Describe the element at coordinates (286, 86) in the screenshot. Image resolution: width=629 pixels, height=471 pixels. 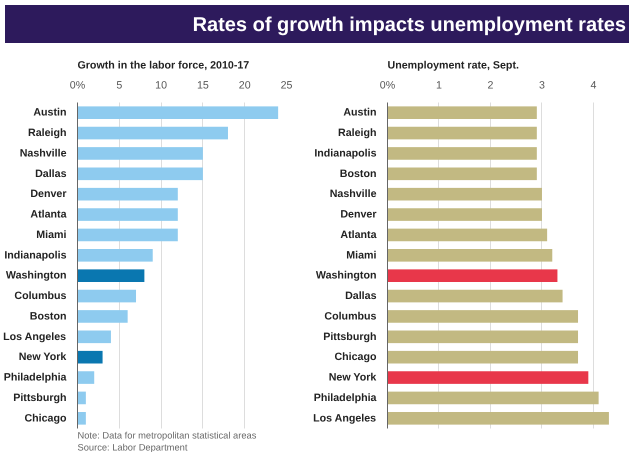
I see `x-tick-label: 25` at that location.